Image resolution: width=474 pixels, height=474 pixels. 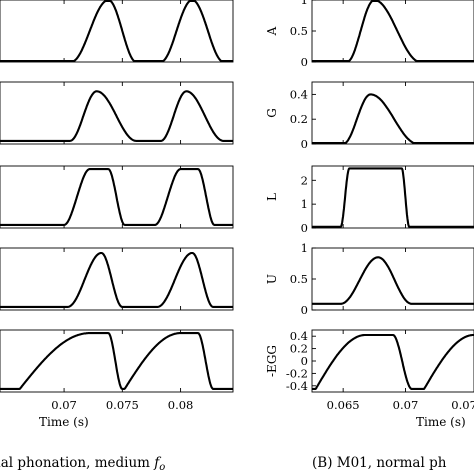 I want to click on caption-a-text: nal phonation, medium, so click(x=77, y=463).